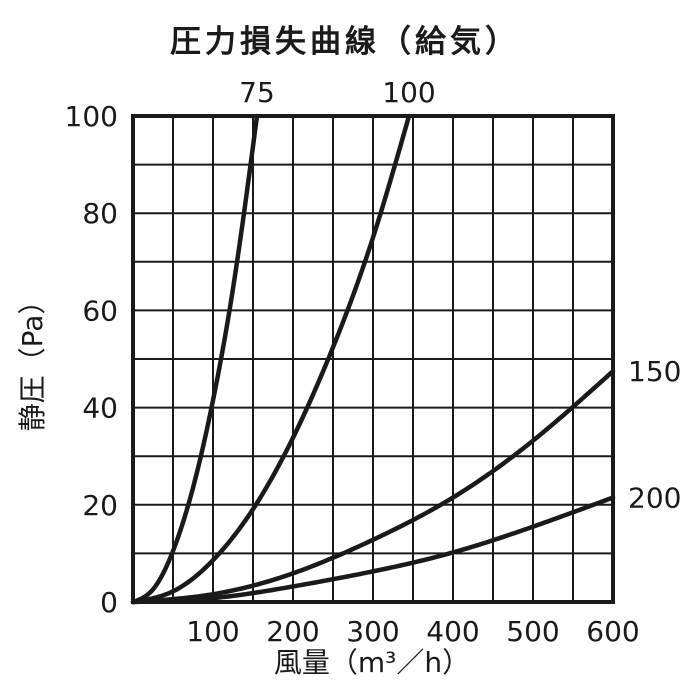 Image resolution: width=700 pixels, height=700 pixels. I want to click on series-label-100: 100, so click(408, 92).